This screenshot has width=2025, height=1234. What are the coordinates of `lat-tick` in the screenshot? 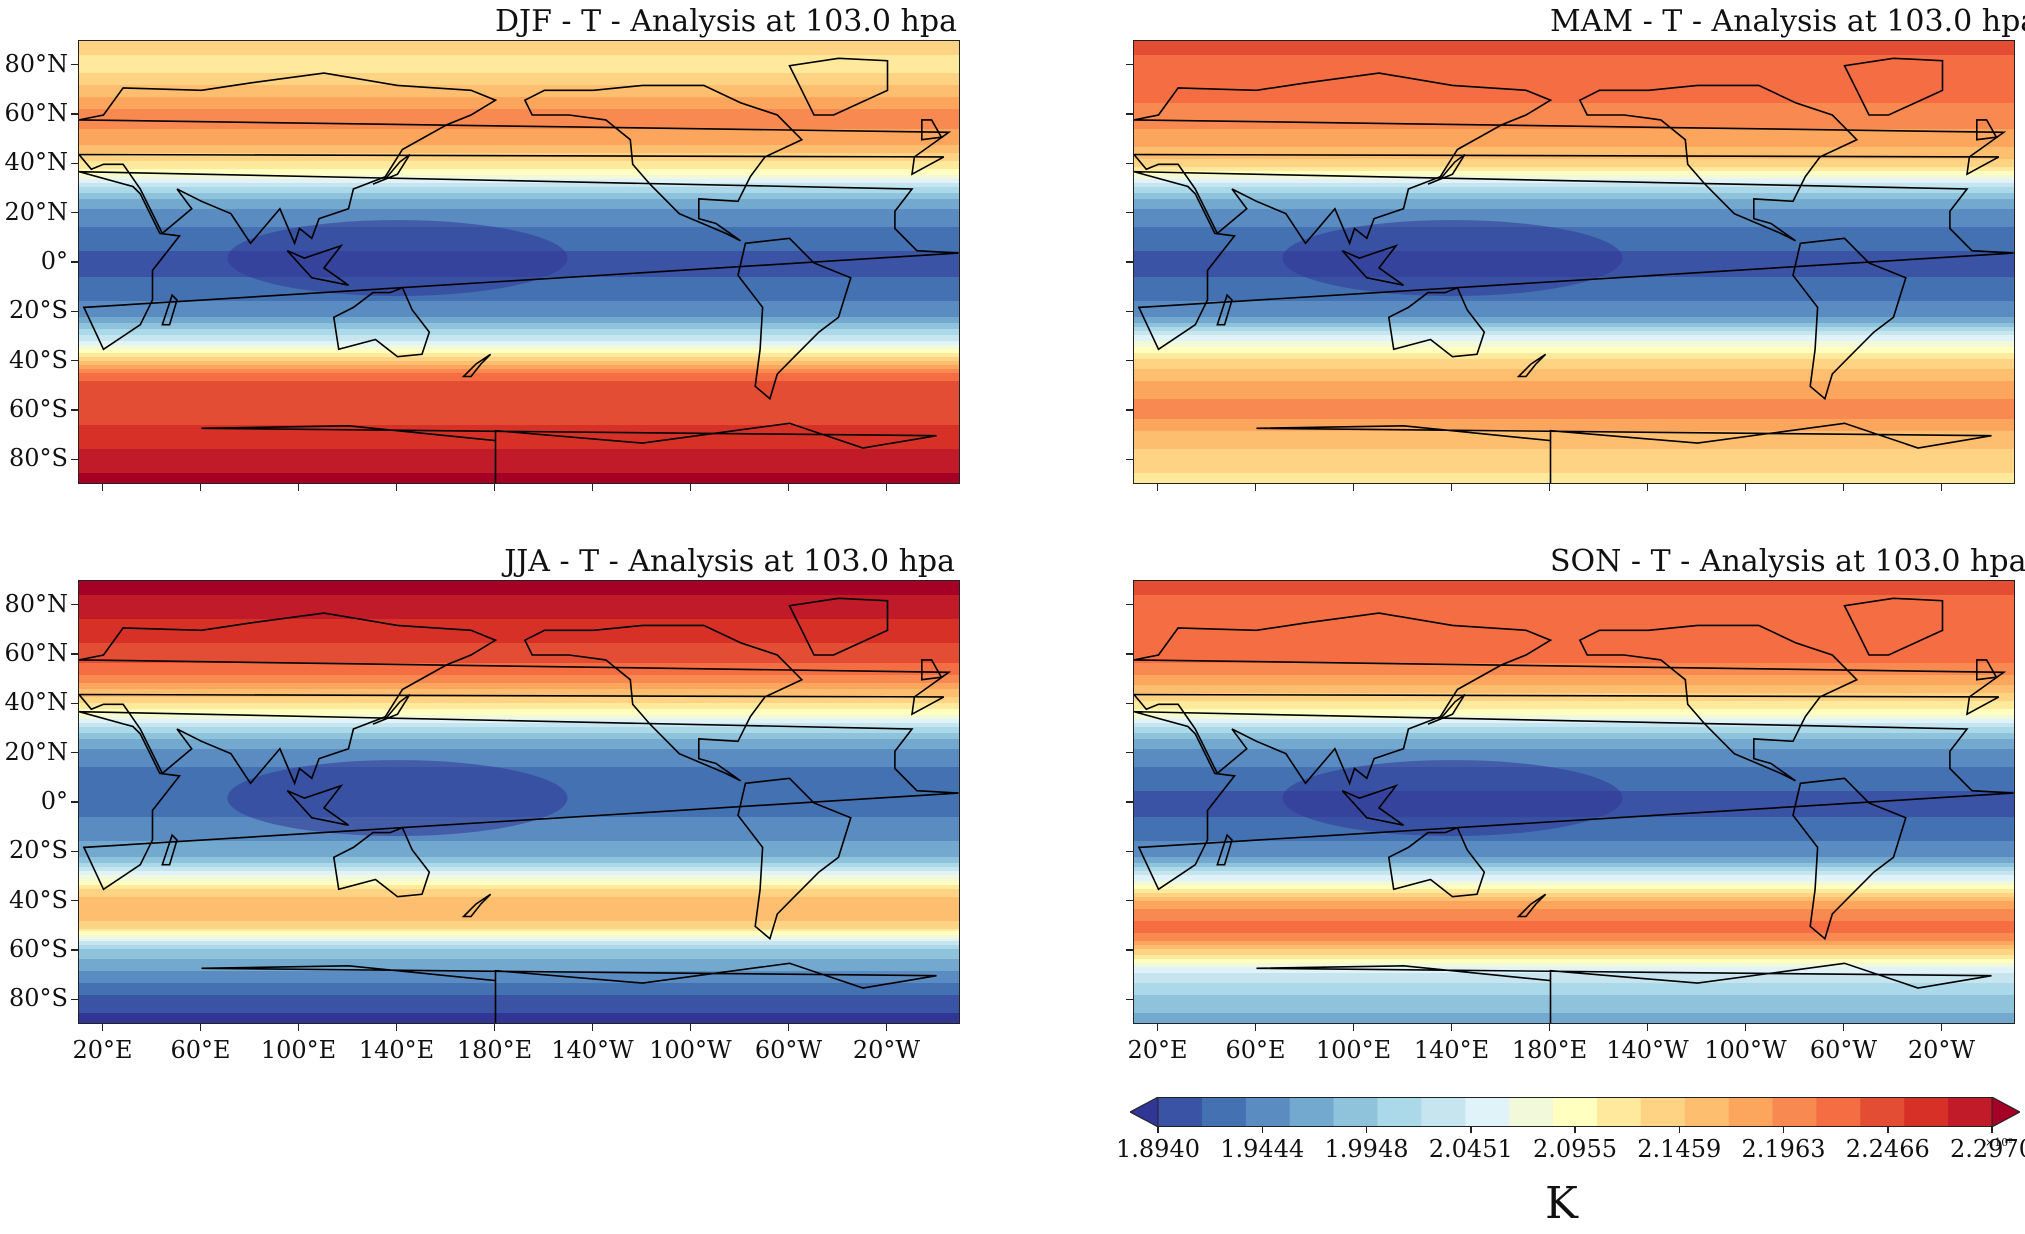 It's located at (1129, 999).